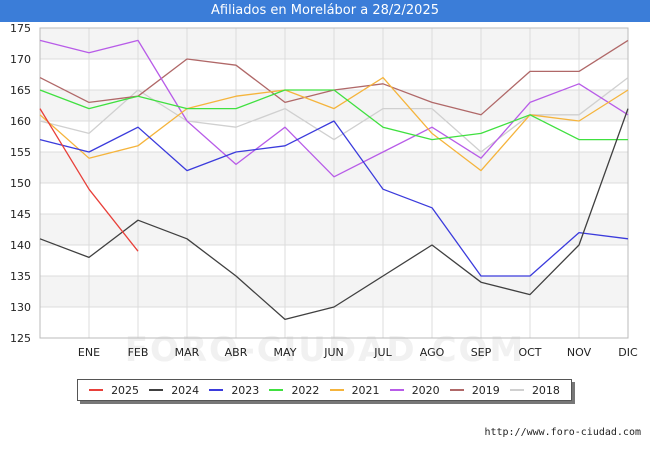 The width and height of the screenshot is (650, 450). Describe the element at coordinates (425, 390) in the screenshot. I see `legend-label: 2020` at that location.